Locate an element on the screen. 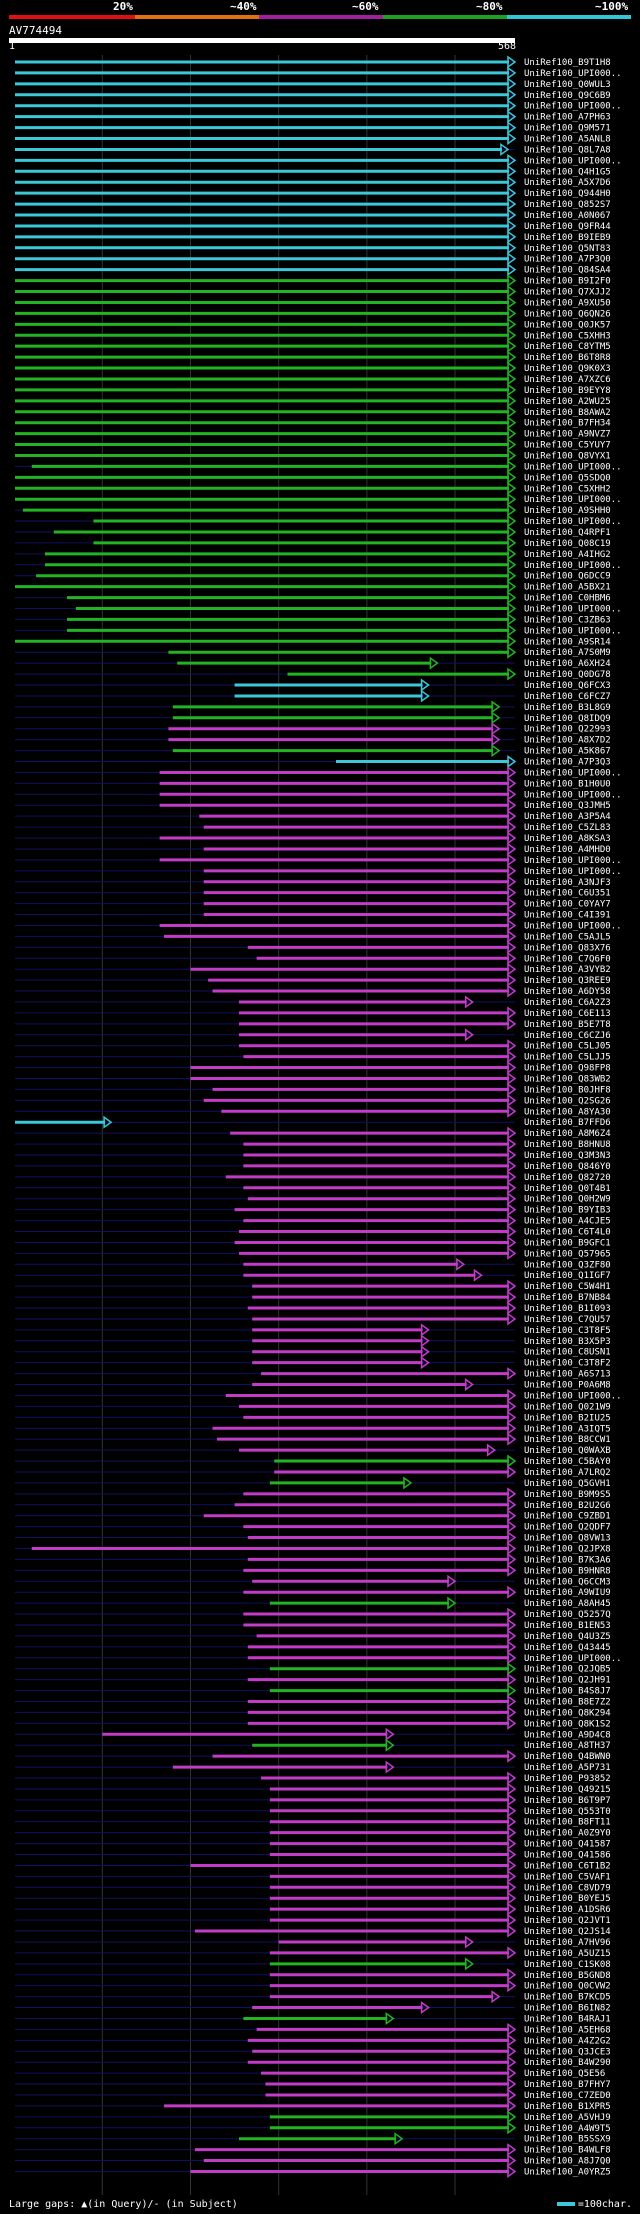 Image resolution: width=640 pixels, height=2214 pixels. hit-label: UniRef100_A6S713 is located at coordinates (567, 1375).